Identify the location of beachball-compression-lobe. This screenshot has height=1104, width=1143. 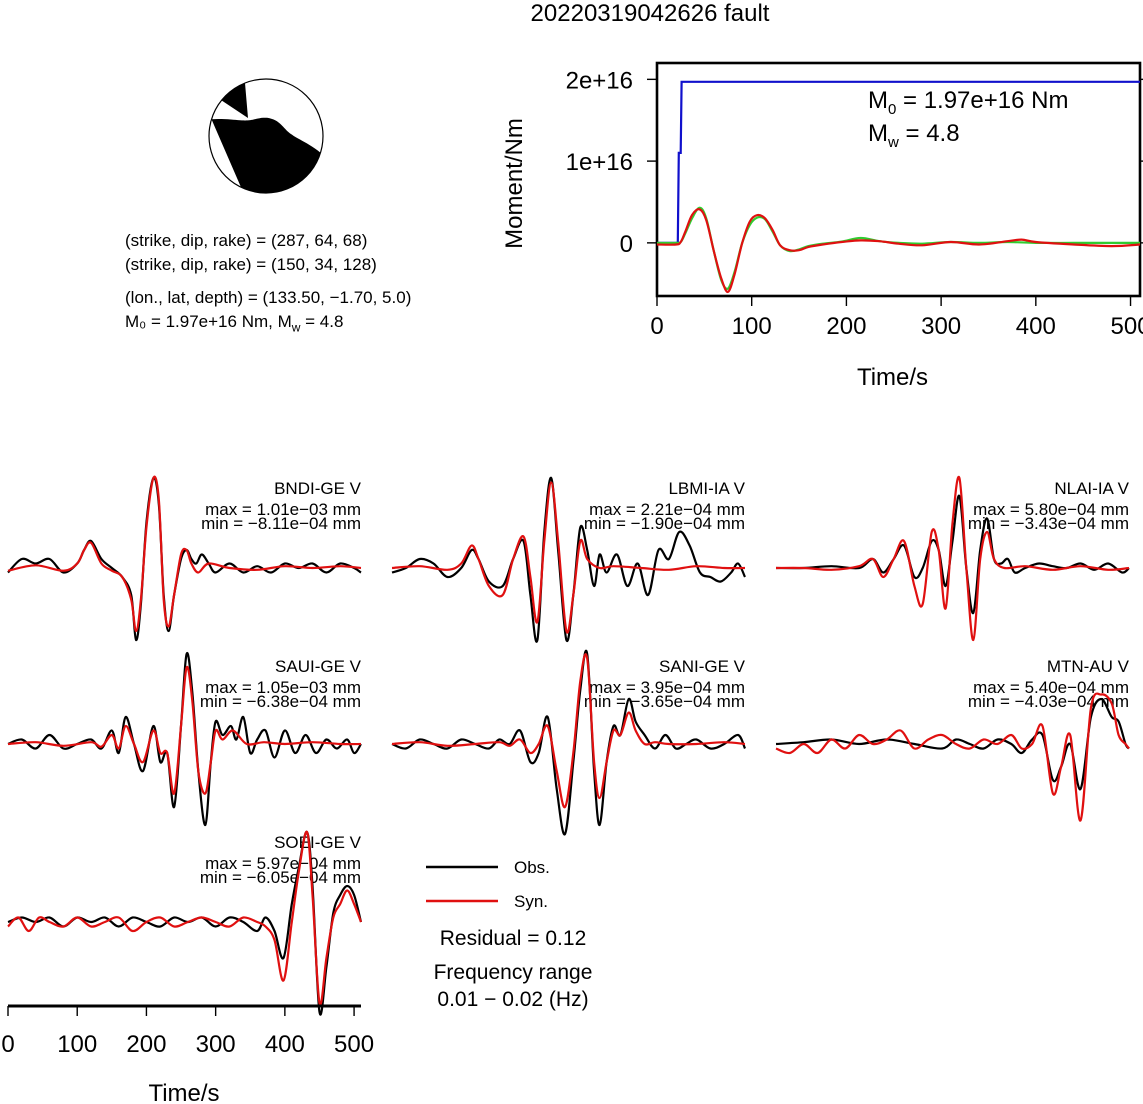
(266, 155).